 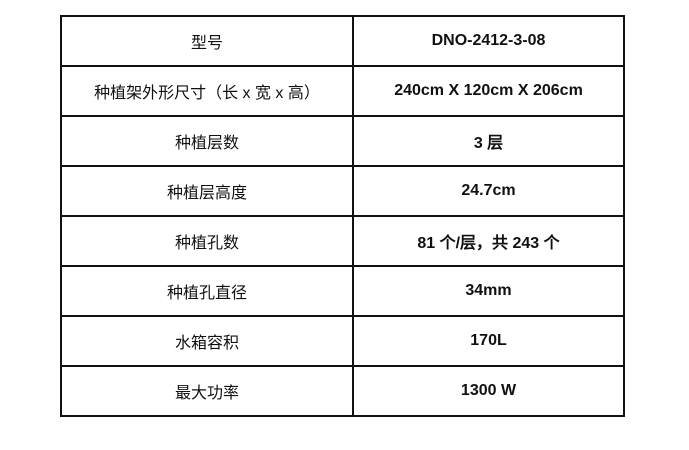 What do you see at coordinates (207, 341) in the screenshot?
I see `spec-label: 水箱容积` at bounding box center [207, 341].